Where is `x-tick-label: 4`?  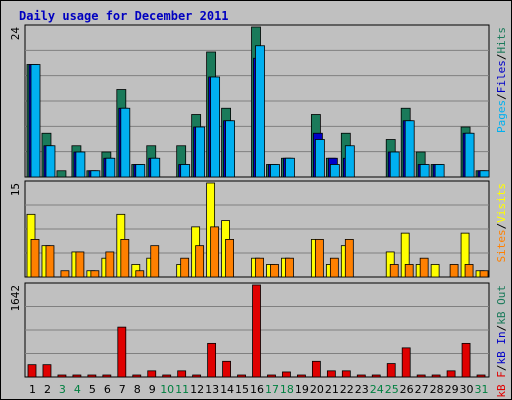
x-tick-label: 4 is located at coordinates (77, 389).